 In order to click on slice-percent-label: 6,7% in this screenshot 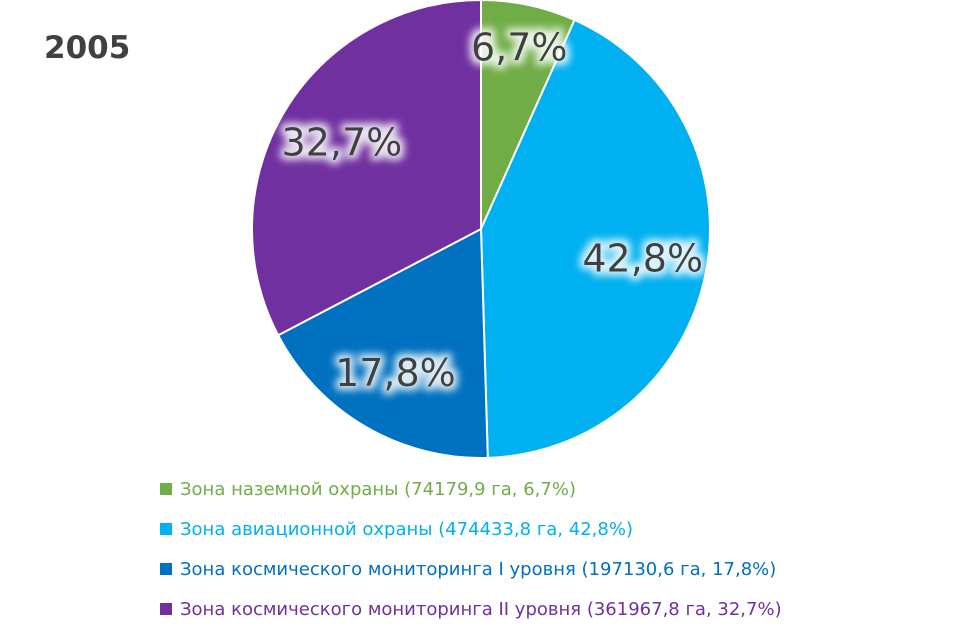, I will do `click(519, 47)`.